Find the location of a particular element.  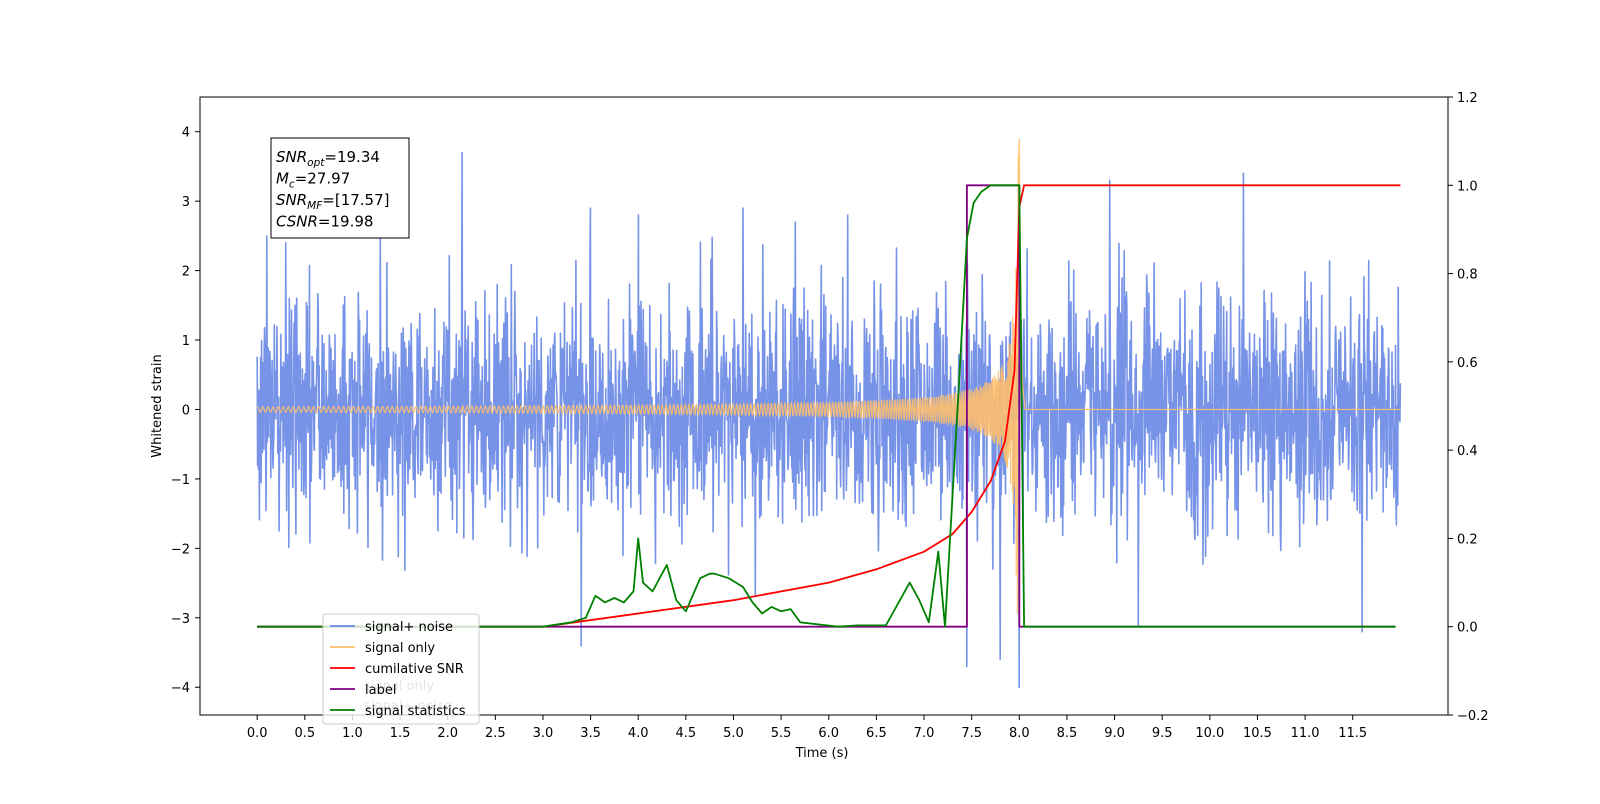

x-tick-label: 11.0 is located at coordinates (1305, 733).